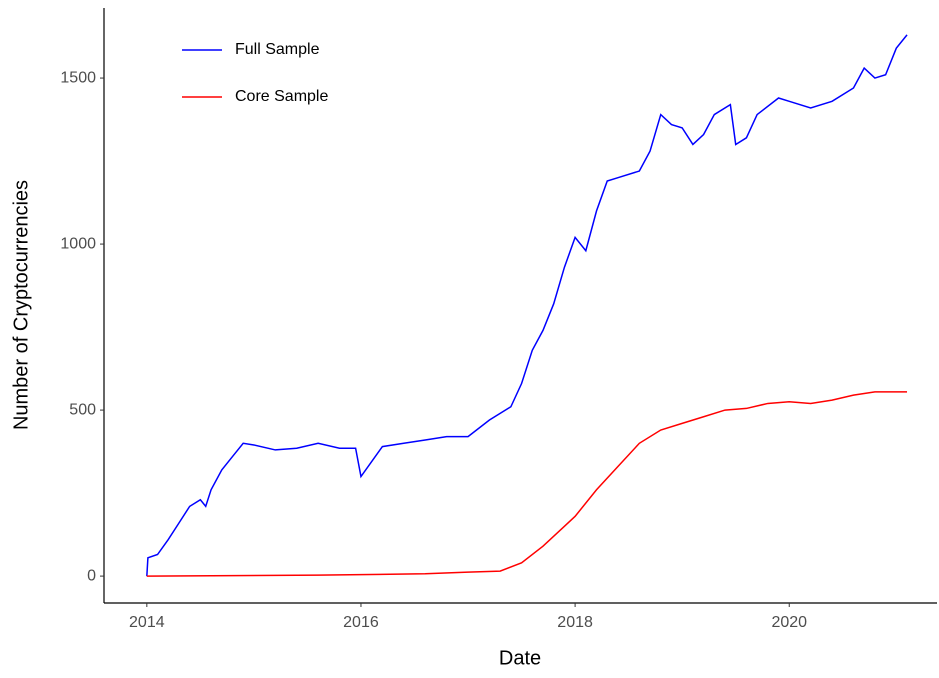 This screenshot has height=678, width=939. I want to click on legend-label: Core Sample, so click(281, 96).